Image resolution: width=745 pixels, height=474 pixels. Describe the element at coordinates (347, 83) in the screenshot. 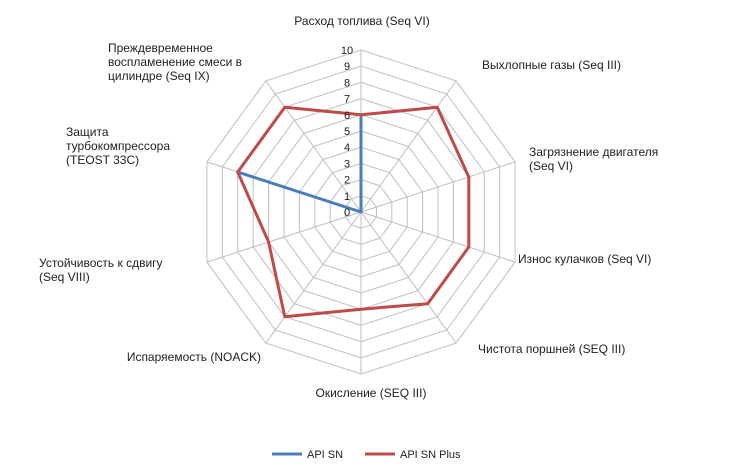

I see `tick-label: 8` at that location.